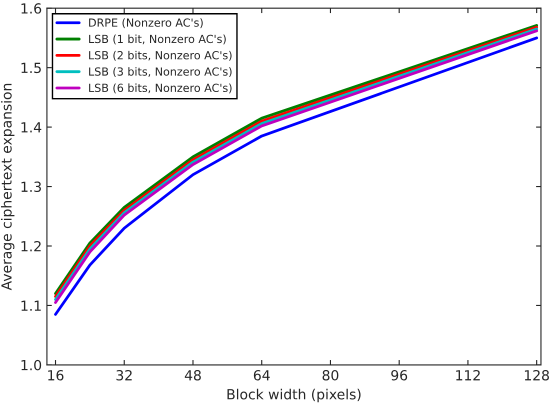 The width and height of the screenshot is (552, 410). Describe the element at coordinates (124, 375) in the screenshot. I see `x-tick-label: 32` at that location.